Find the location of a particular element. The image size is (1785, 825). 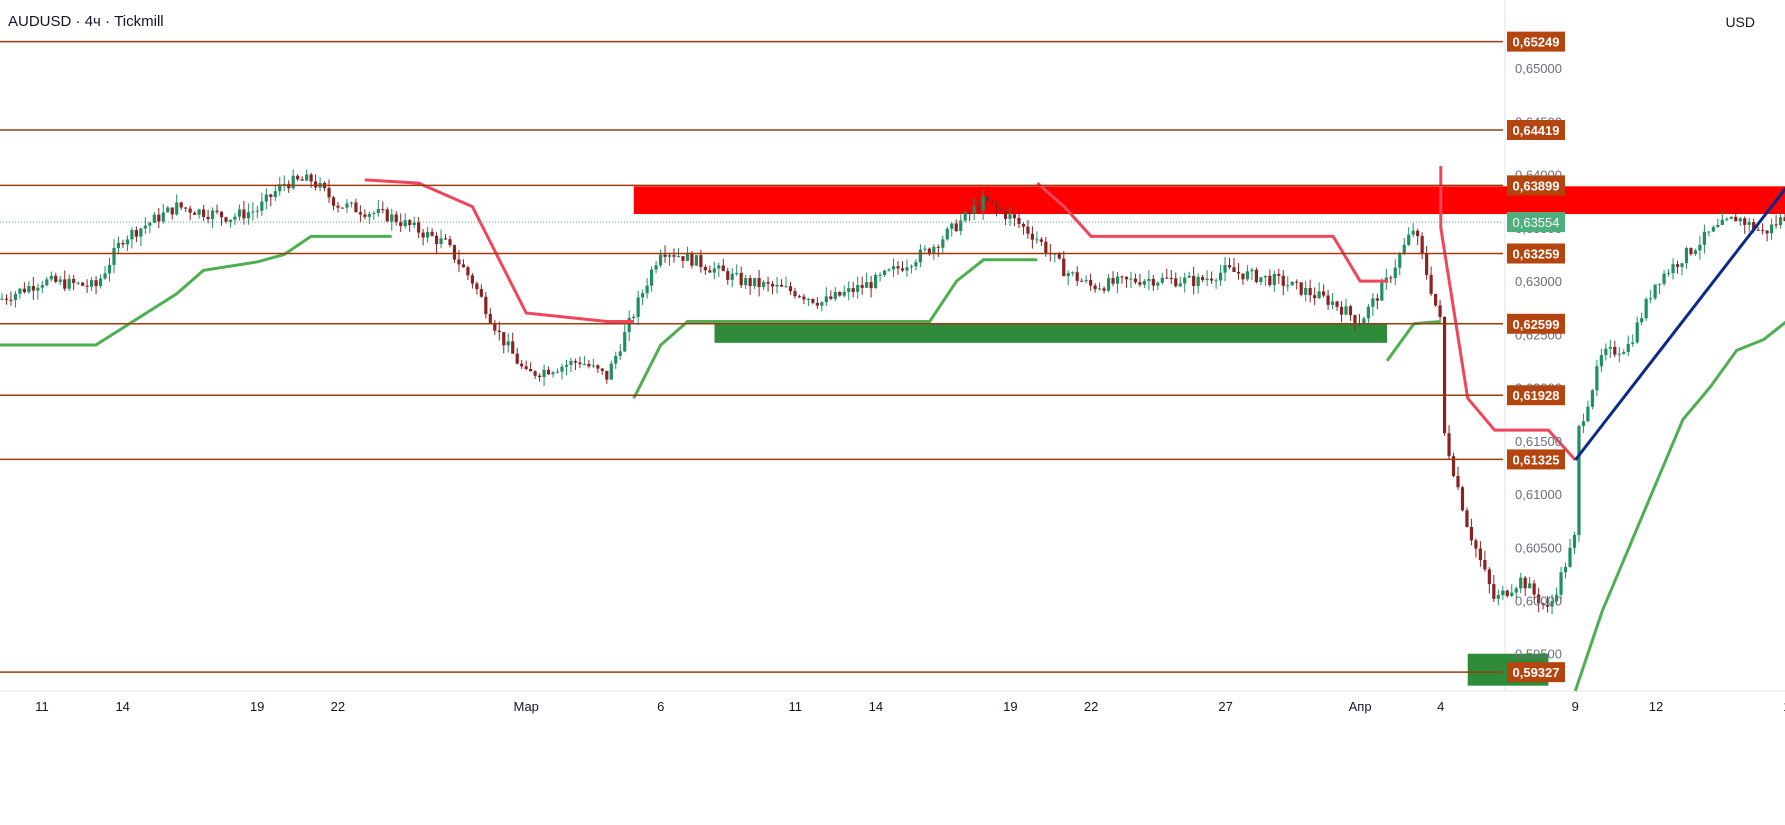

current-price-label: 0,63554 is located at coordinates (1536, 222).